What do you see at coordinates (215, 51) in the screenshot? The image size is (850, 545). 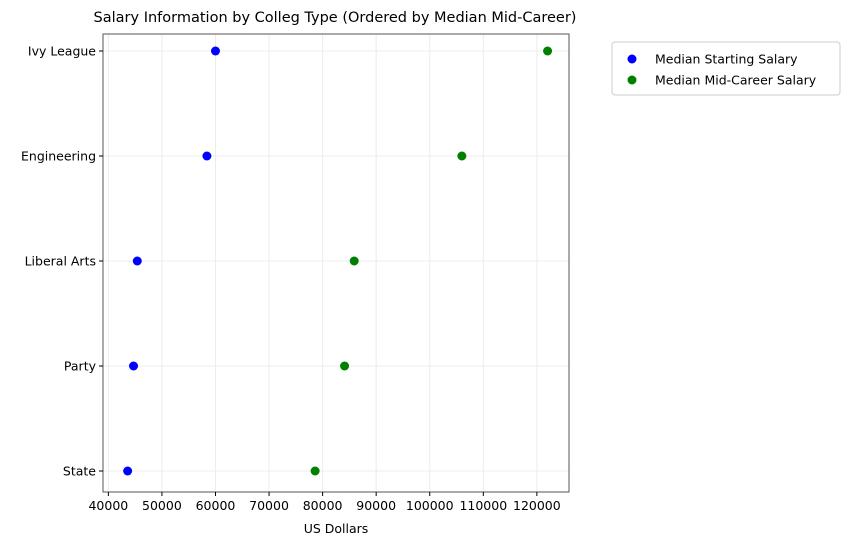 I see `starting-salary-point-ivy-league` at bounding box center [215, 51].